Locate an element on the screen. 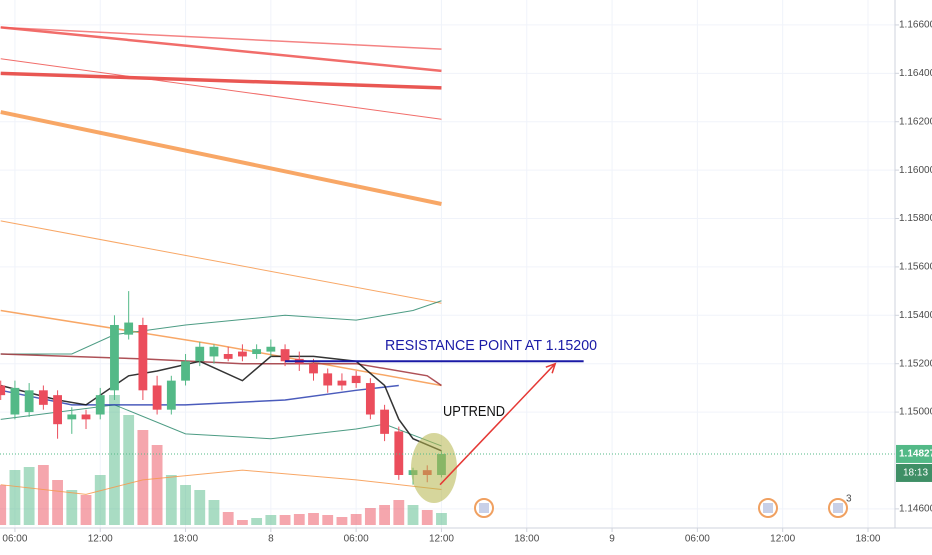  y-tick-label: 1.16000 is located at coordinates (915, 170).